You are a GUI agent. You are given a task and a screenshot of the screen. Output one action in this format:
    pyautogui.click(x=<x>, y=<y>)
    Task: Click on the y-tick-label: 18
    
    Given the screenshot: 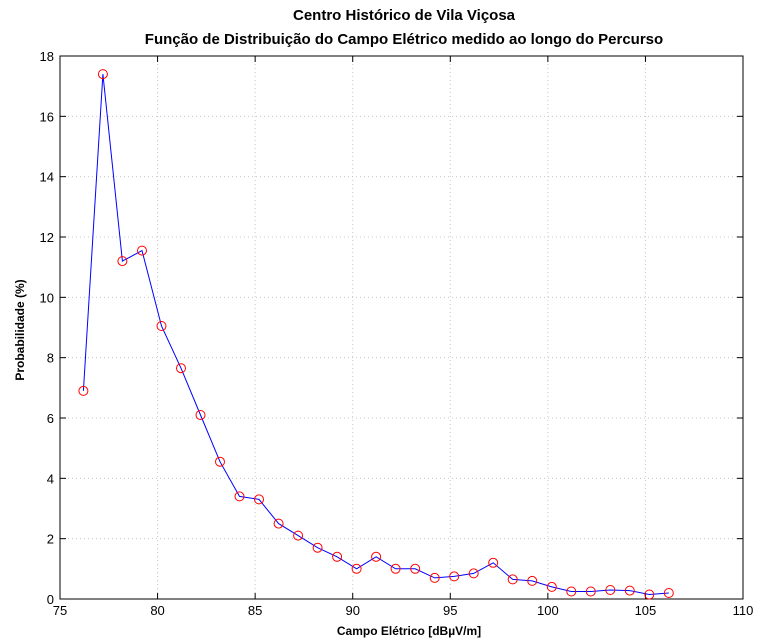 What is the action you would take?
    pyautogui.click(x=47, y=56)
    